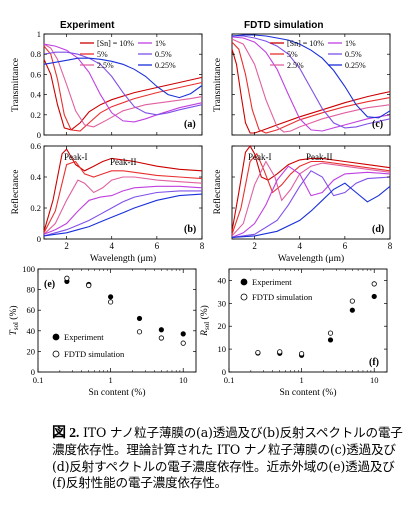 The width and height of the screenshot is (419, 526). Describe the element at coordinates (39, 135) in the screenshot. I see `panel-a-ytick-label: 0` at that location.